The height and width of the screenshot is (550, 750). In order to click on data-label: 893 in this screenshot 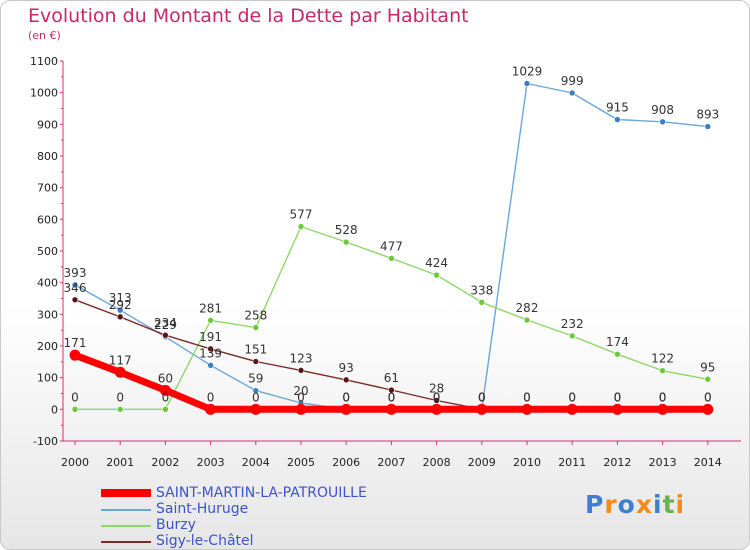, I will do `click(707, 115)`.